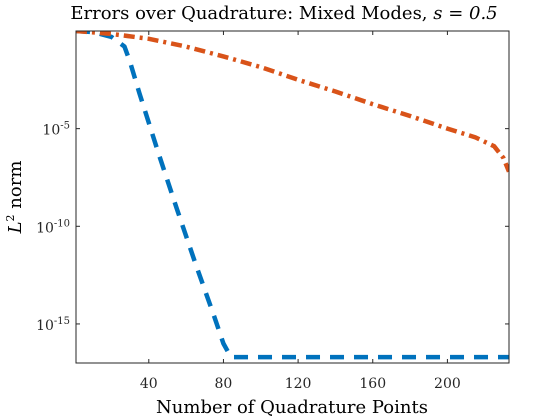 The image size is (560, 420). I want to click on y-tick-label-10: 10-10, so click(53, 227).